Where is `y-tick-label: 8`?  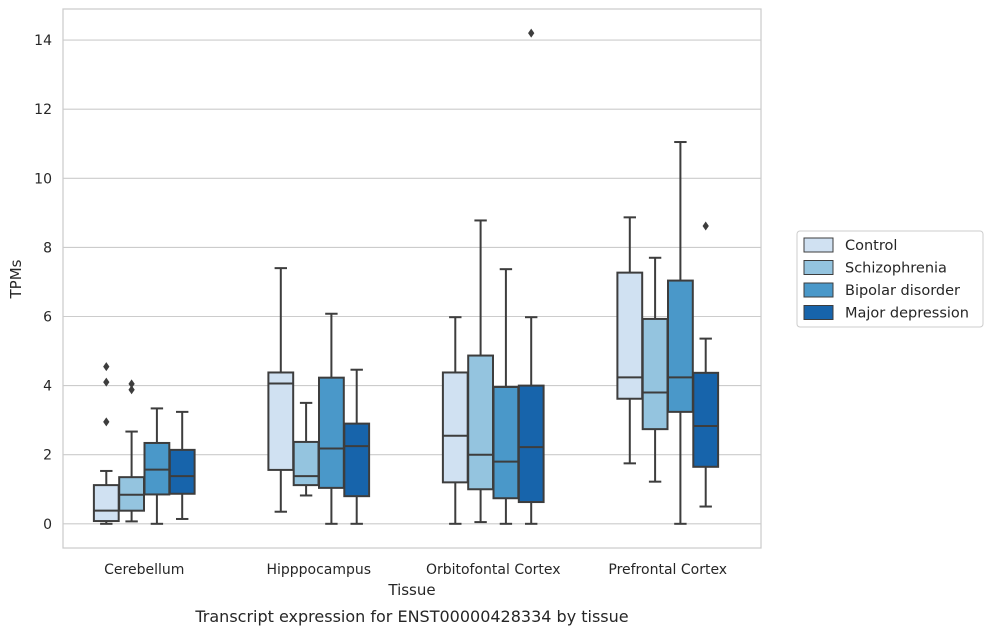
y-tick-label: 8 is located at coordinates (47, 248).